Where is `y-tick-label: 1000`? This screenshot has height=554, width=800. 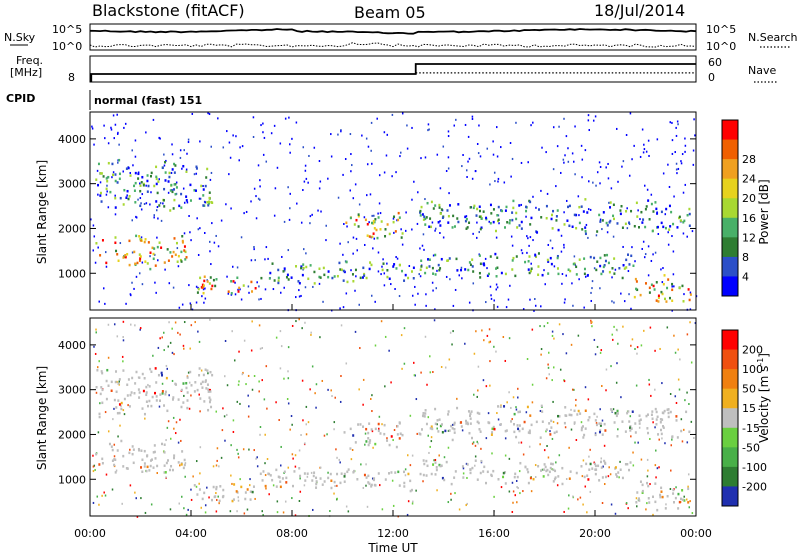 y-tick-label: 1000 is located at coordinates (72, 479).